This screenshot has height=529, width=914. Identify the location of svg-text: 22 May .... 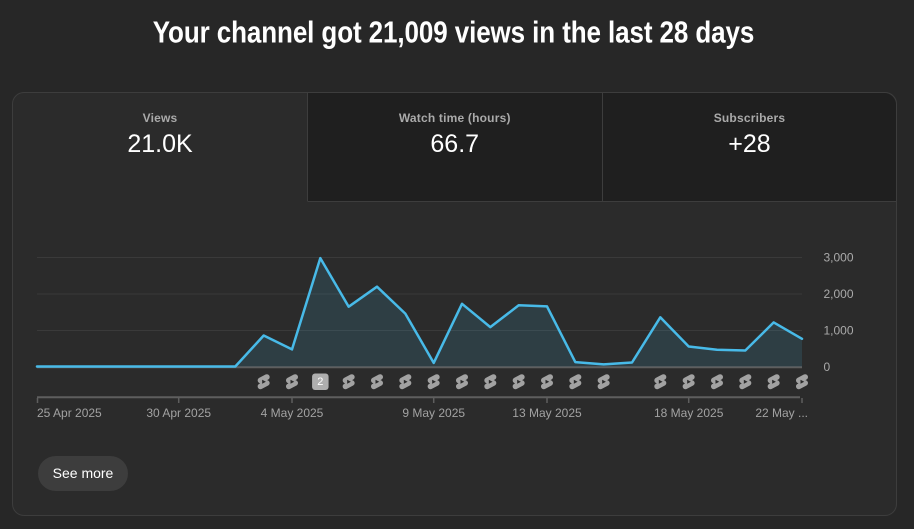
(781, 413).